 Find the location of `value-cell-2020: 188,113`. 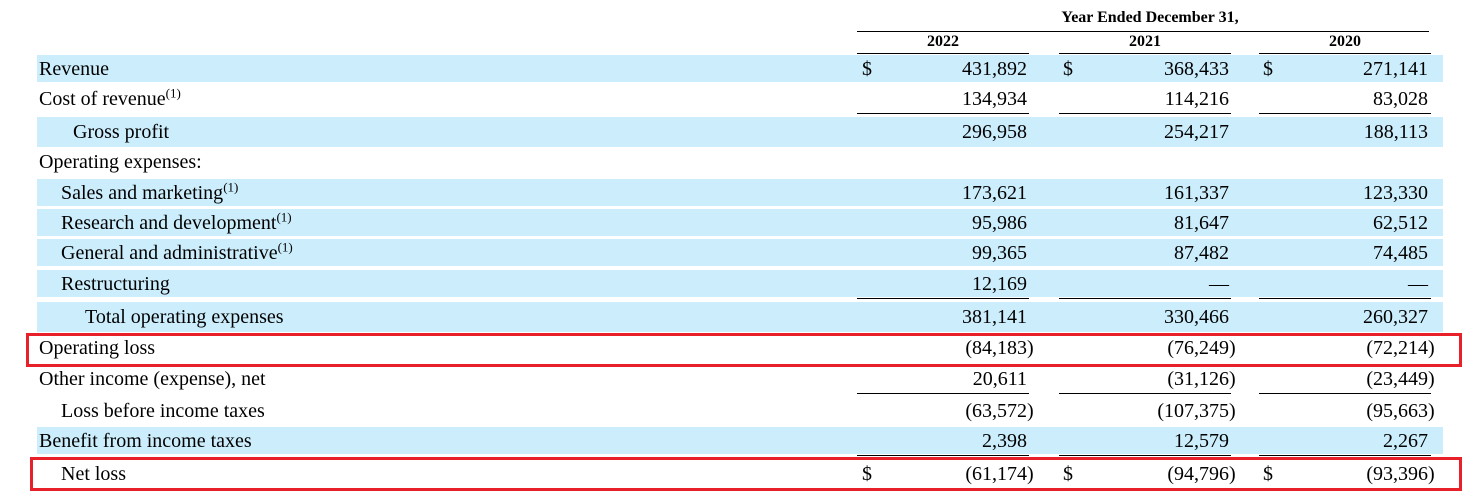

value-cell-2020: 188,113 is located at coordinates (1402, 132).